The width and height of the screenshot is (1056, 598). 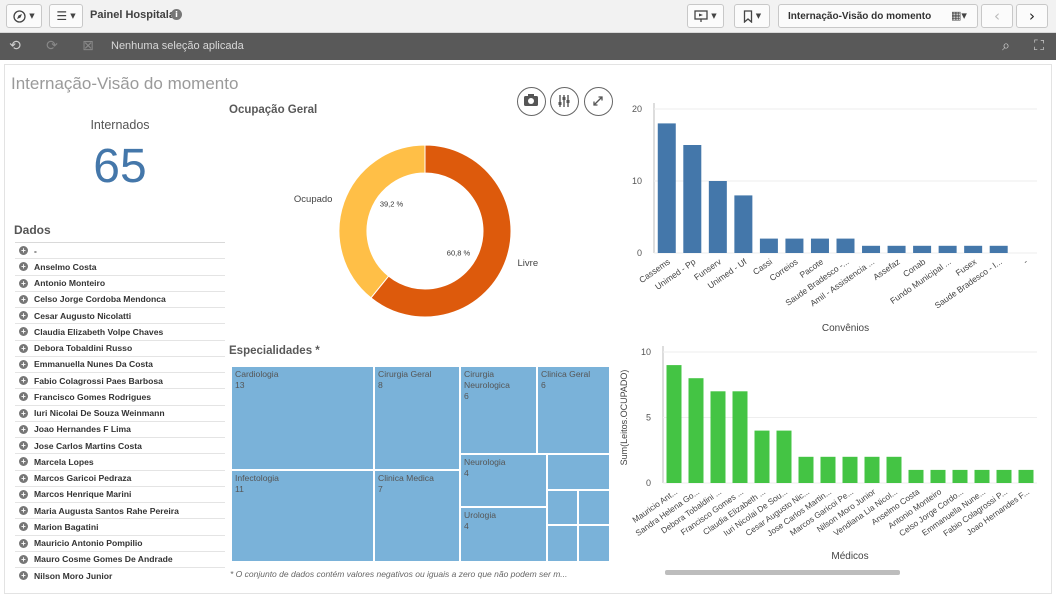 I want to click on chart-scrollbar, so click(x=782, y=572).